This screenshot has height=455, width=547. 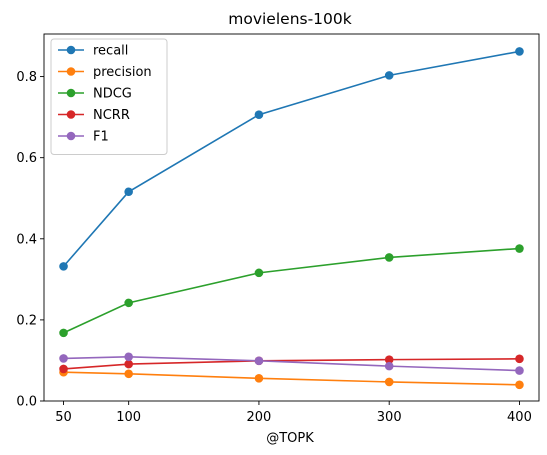 What do you see at coordinates (26, 402) in the screenshot?
I see `y-tick-label: 0.0` at bounding box center [26, 402].